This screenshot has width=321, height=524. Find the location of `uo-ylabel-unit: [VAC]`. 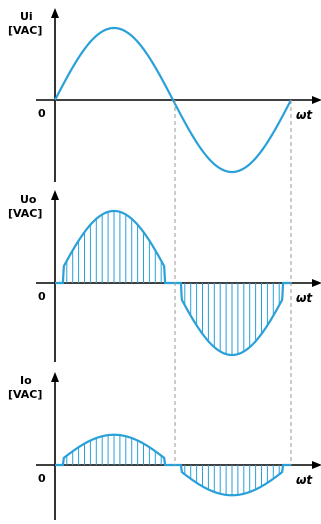

uo-ylabel-unit: [VAC] is located at coordinates (25, 213).